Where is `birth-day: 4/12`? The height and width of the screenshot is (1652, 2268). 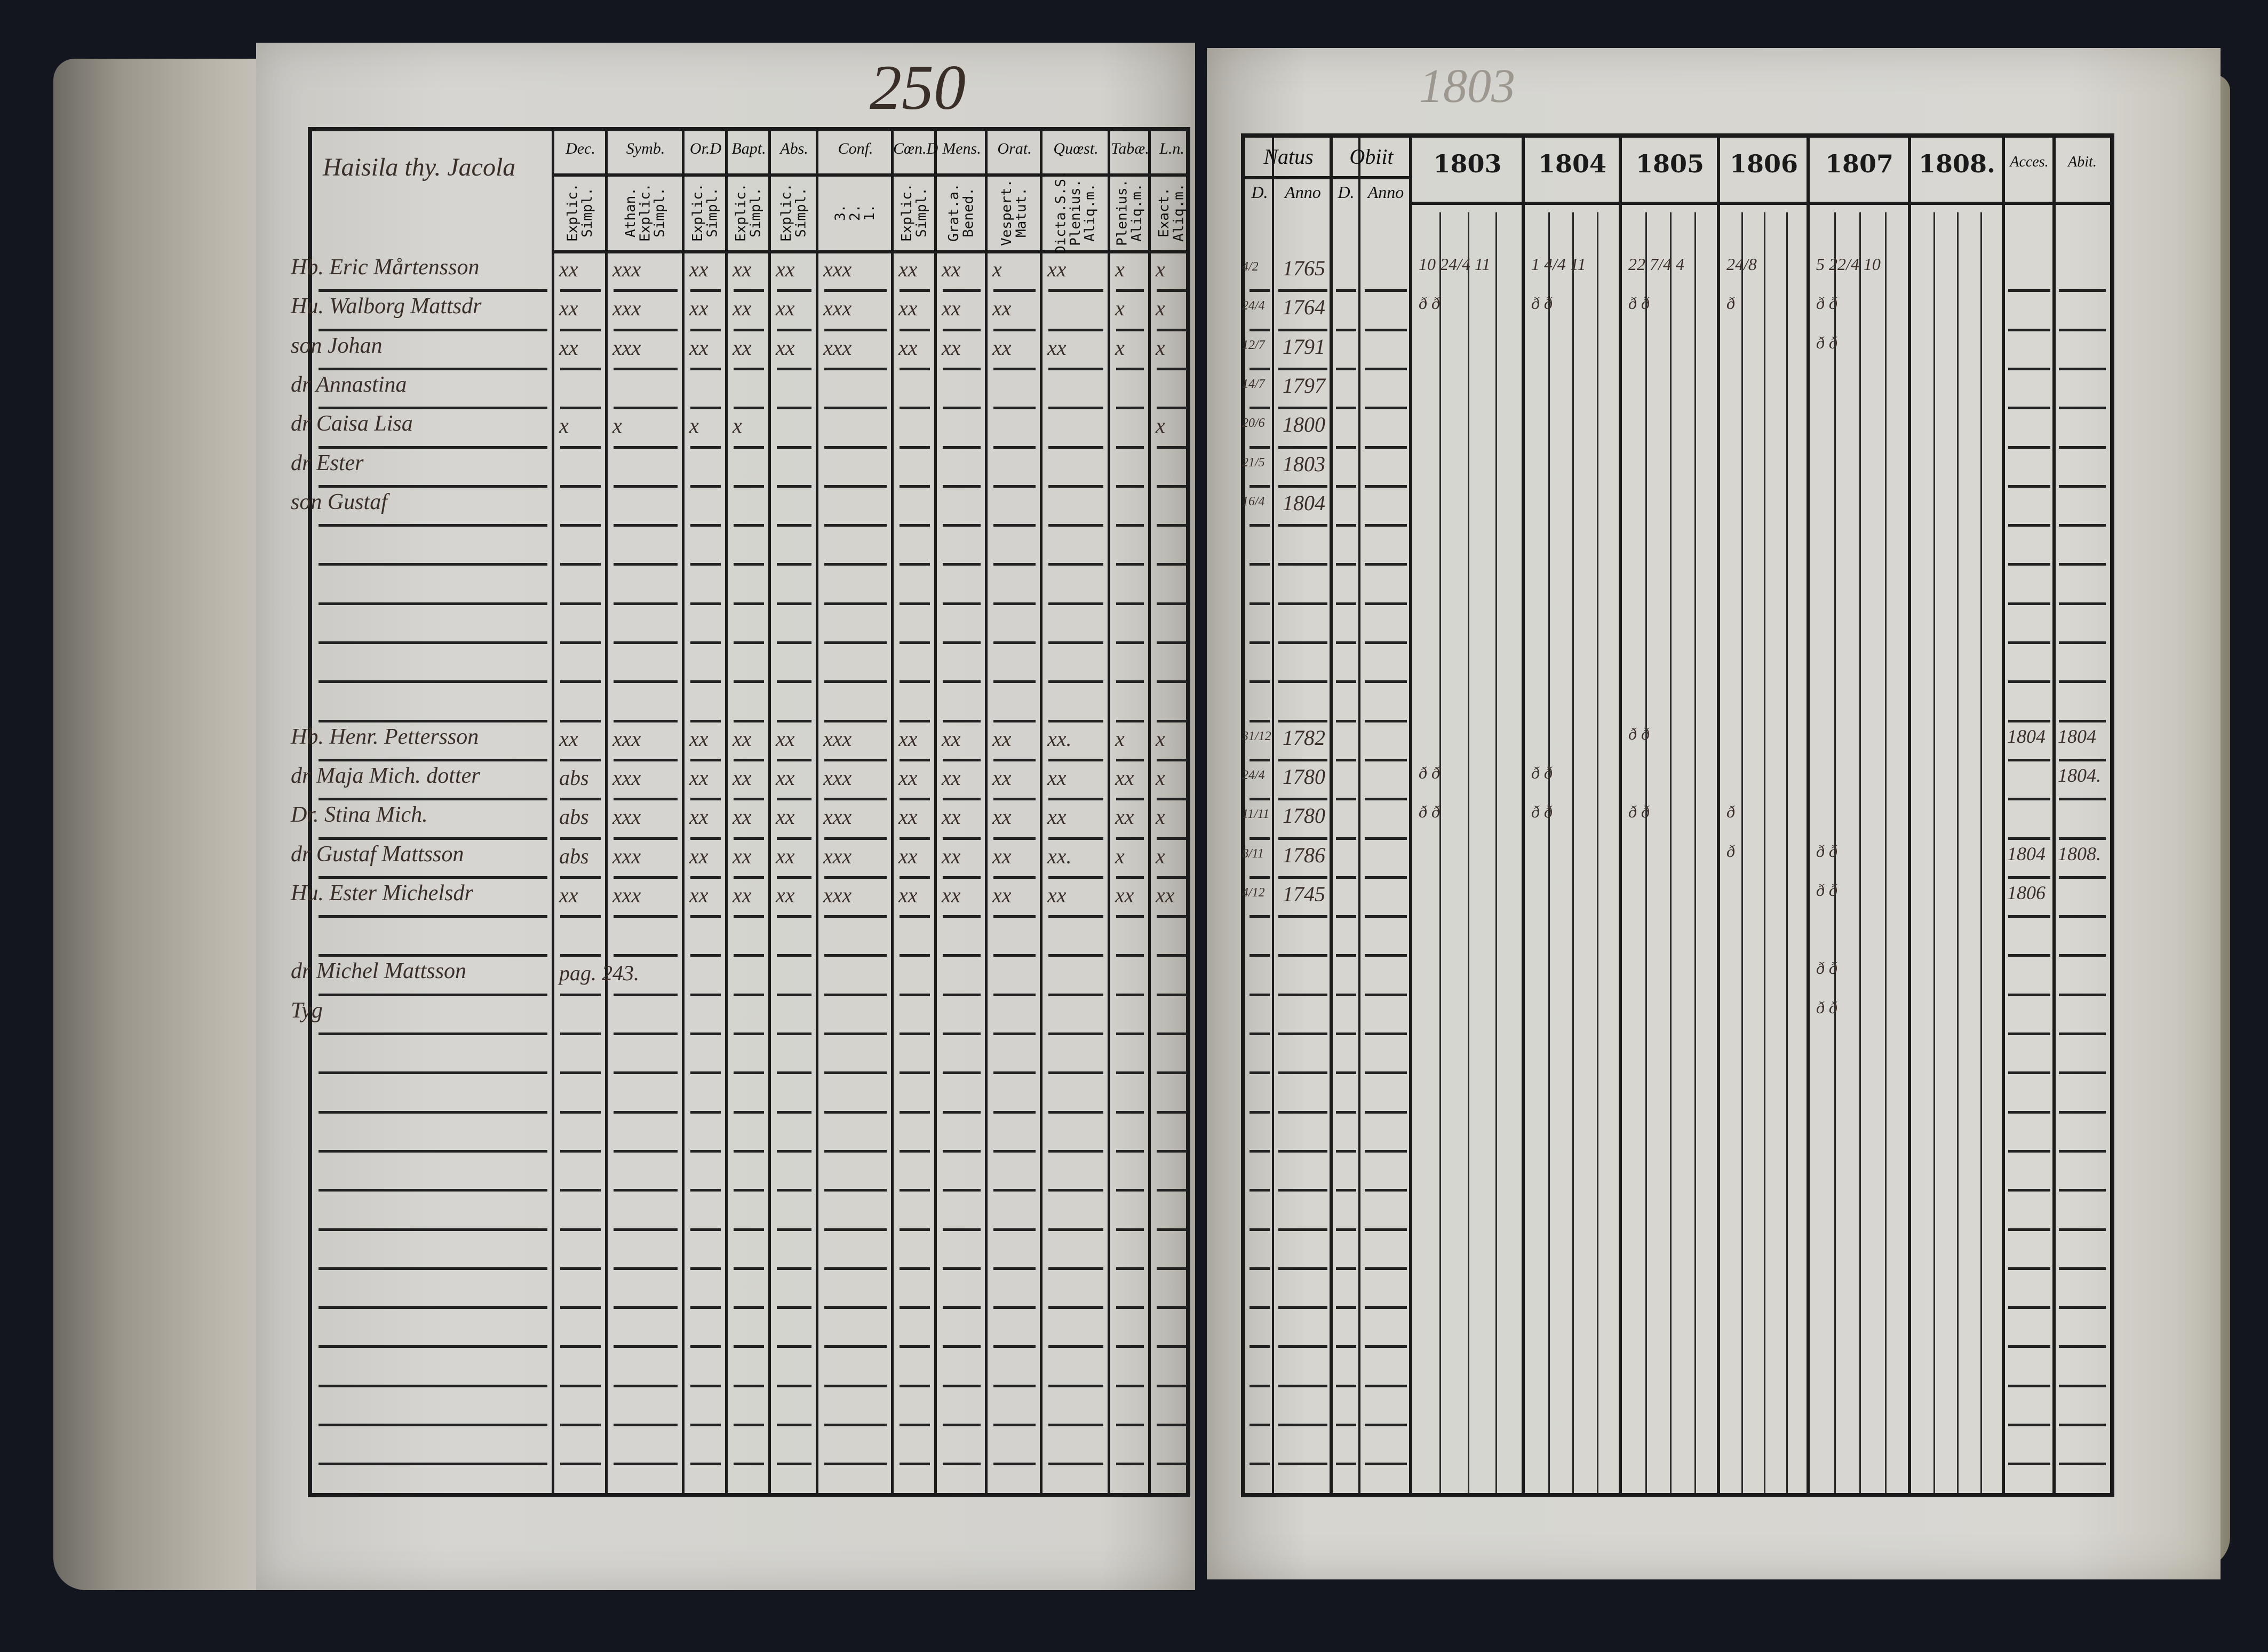 birth-day: 4/12 is located at coordinates (1254, 893).